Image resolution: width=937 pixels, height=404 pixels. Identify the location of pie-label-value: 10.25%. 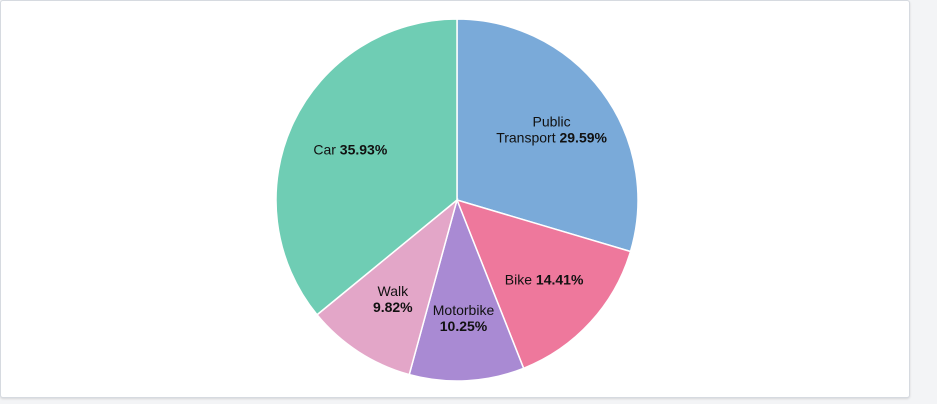
(464, 326).